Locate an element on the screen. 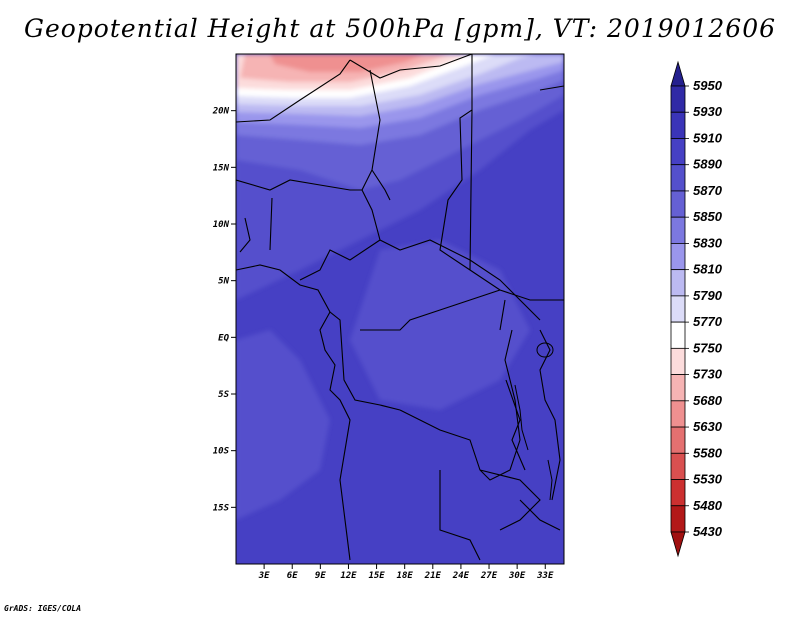 The height and width of the screenshot is (618, 800). lat-tick-label: 10S is located at coordinates (221, 452).